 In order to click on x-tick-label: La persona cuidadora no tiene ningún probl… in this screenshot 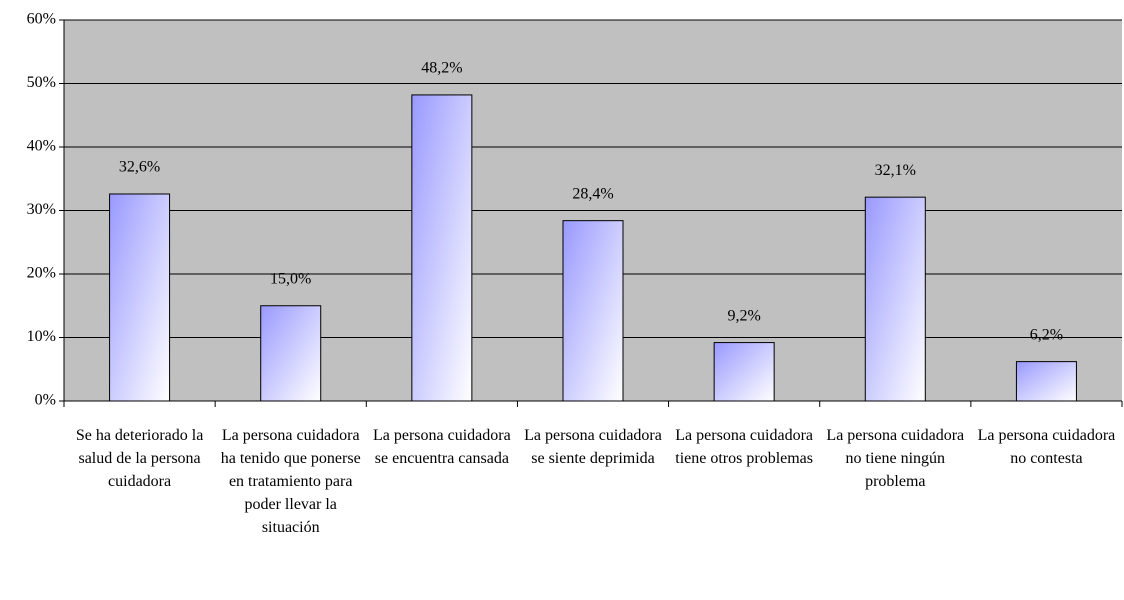, I will do `click(895, 458)`.